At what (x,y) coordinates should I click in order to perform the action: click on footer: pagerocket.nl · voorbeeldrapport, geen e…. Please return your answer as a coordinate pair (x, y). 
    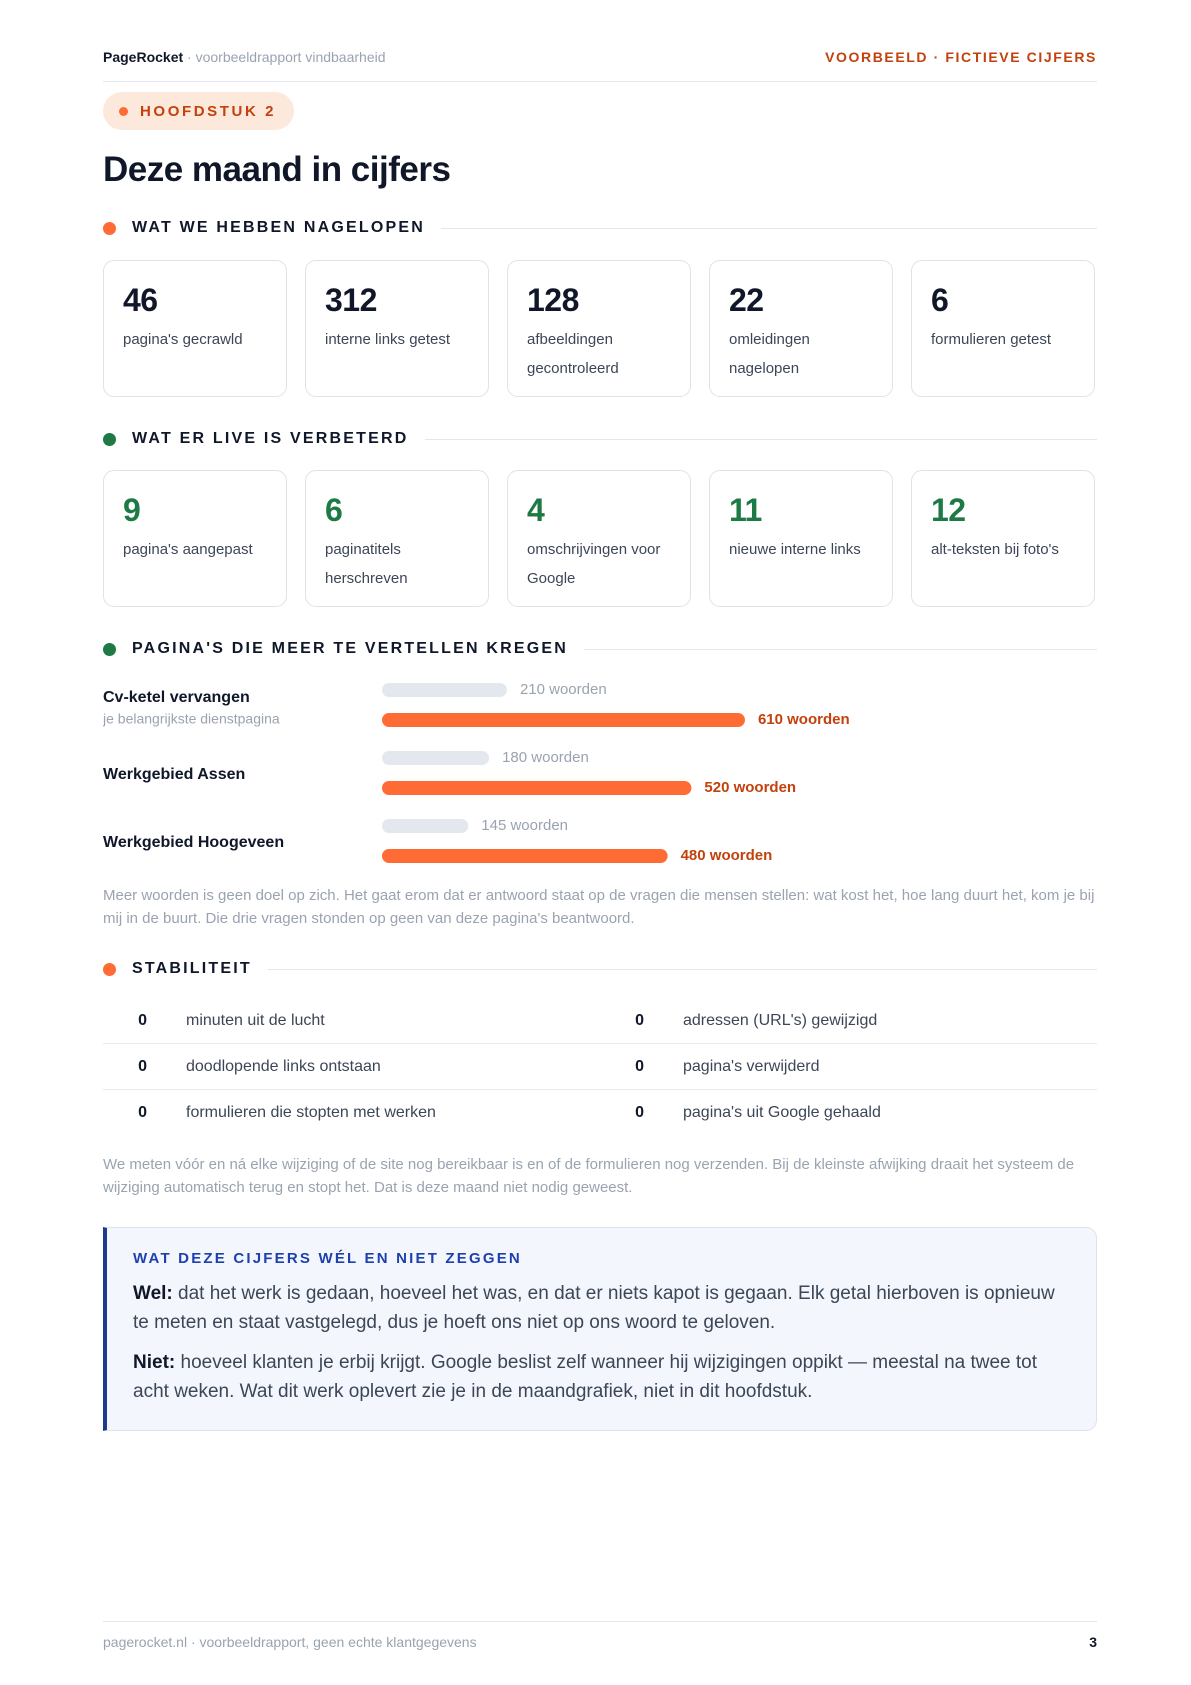
    Looking at the image, I should click on (600, 1642).